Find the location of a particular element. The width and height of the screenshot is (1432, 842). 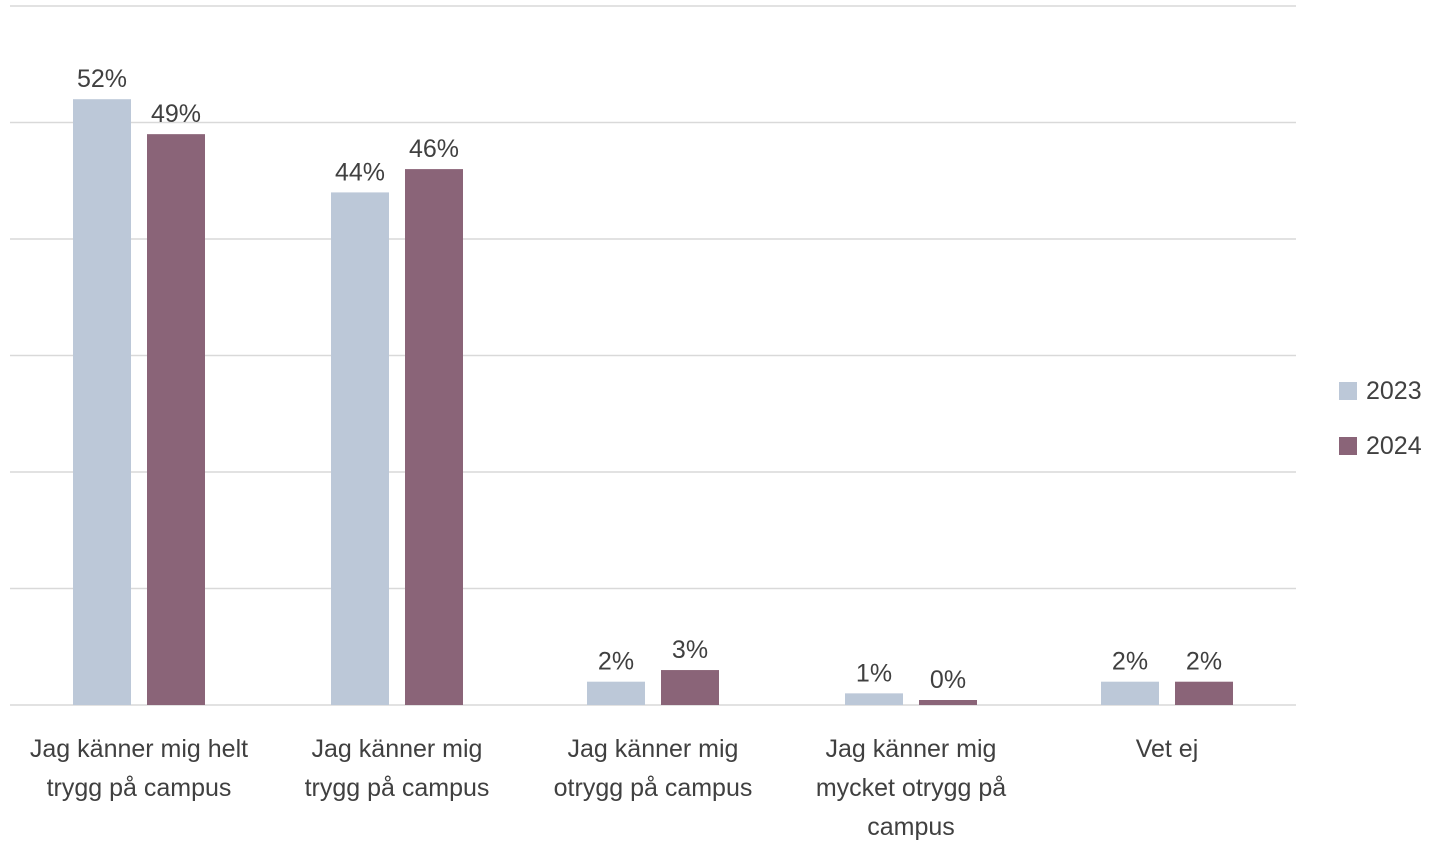

data-label-2024-cat-4: 2% is located at coordinates (1204, 662).